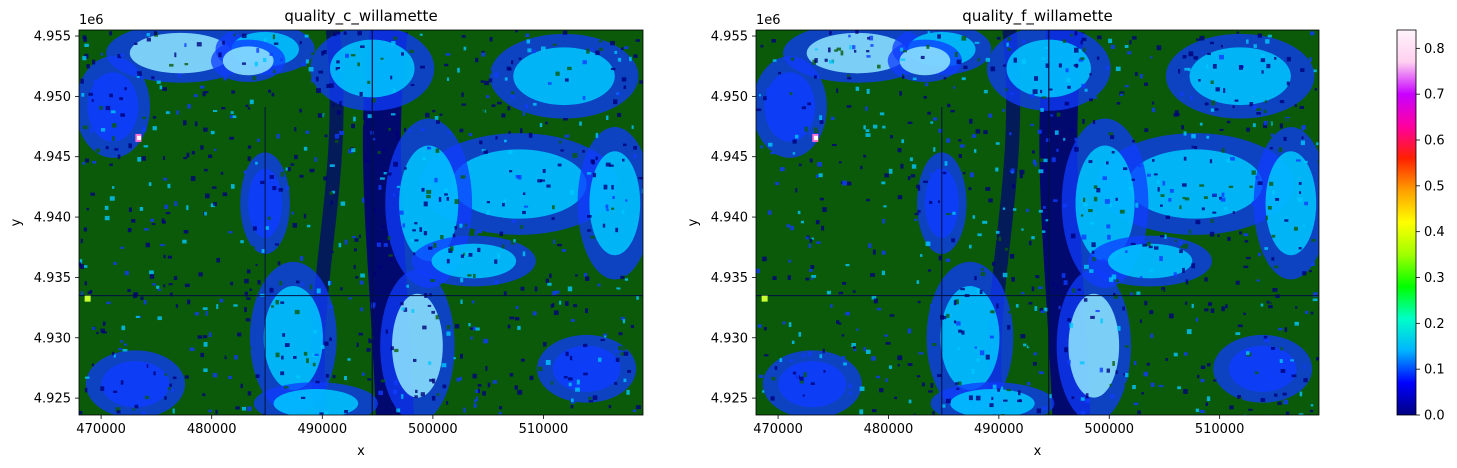  Describe the element at coordinates (1037, 16) in the screenshot. I see `chart-title: quality_f_willamette` at that location.